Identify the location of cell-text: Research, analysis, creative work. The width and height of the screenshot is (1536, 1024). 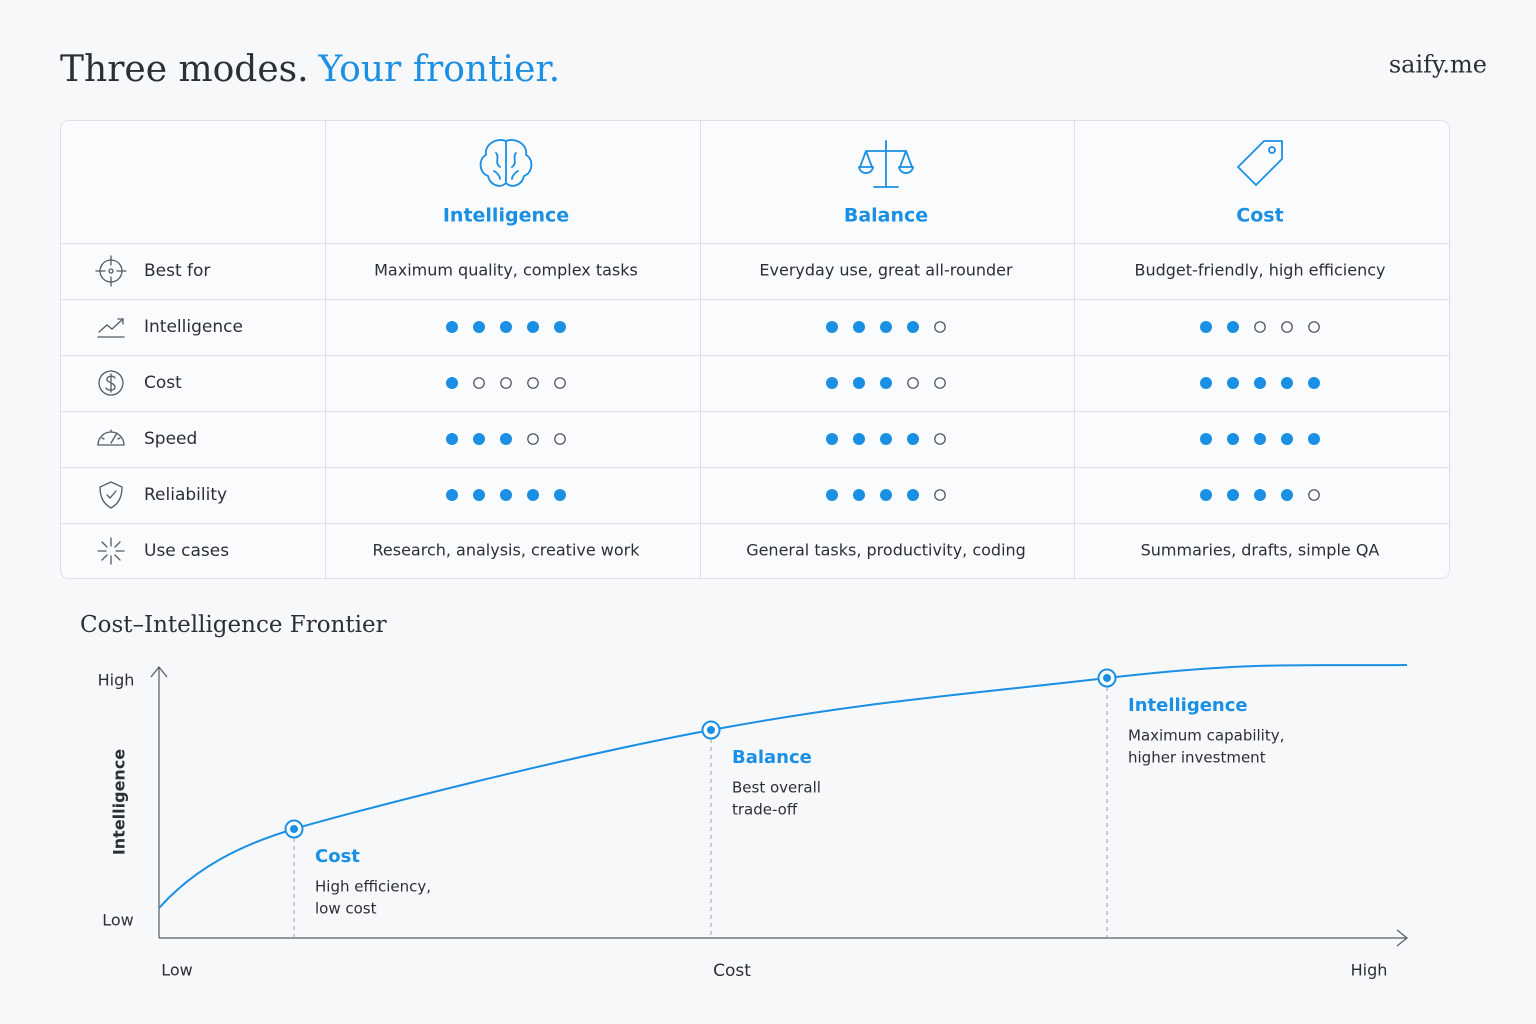
(506, 550).